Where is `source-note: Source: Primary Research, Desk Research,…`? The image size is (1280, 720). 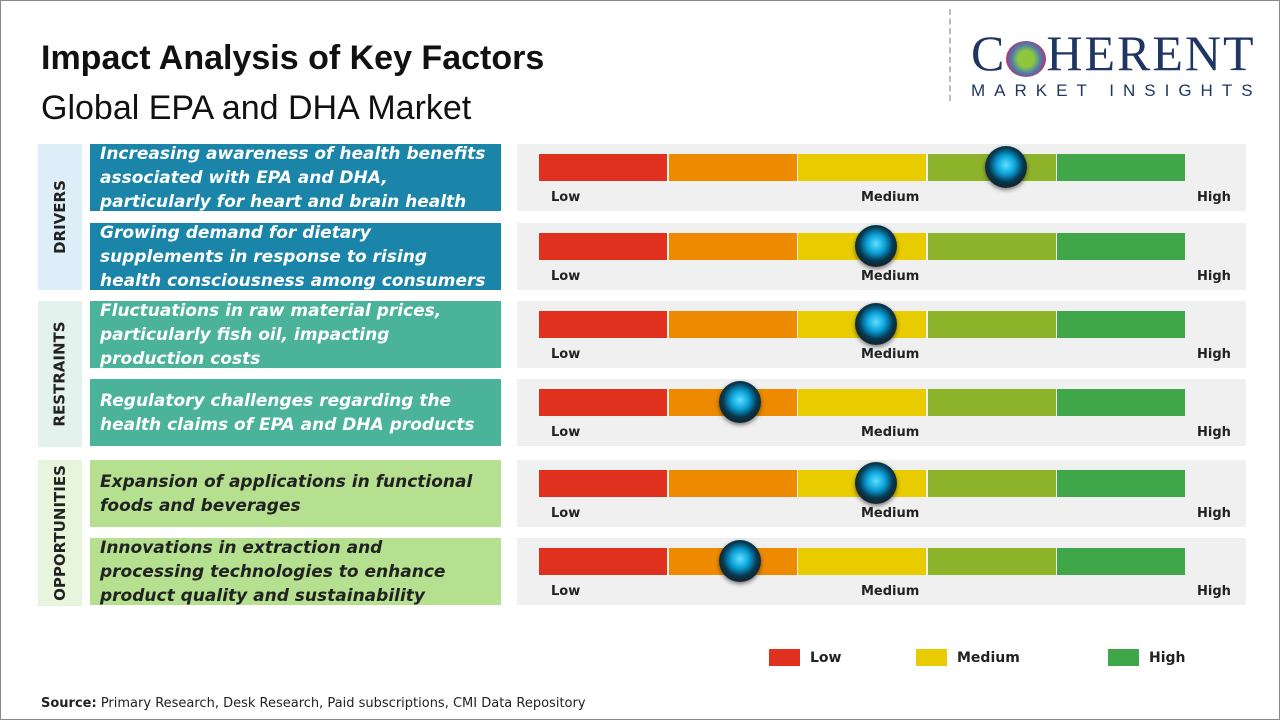 source-note: Source: Primary Research, Desk Research,… is located at coordinates (313, 703).